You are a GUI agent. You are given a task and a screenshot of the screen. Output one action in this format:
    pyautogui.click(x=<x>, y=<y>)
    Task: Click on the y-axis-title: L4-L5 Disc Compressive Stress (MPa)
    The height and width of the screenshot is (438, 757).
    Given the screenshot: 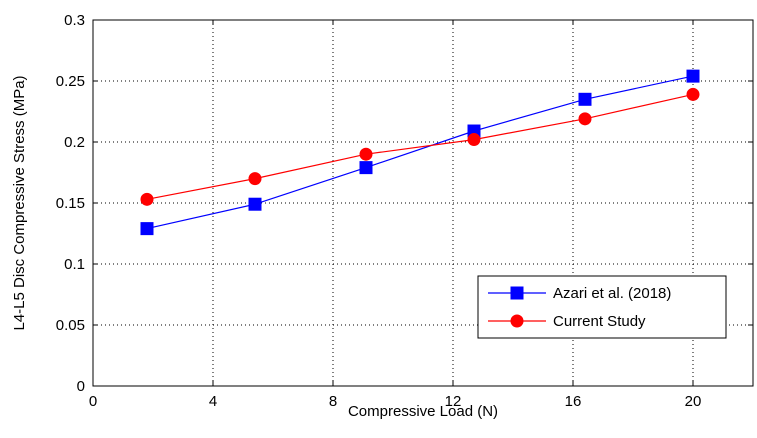 What is the action you would take?
    pyautogui.click(x=19, y=202)
    